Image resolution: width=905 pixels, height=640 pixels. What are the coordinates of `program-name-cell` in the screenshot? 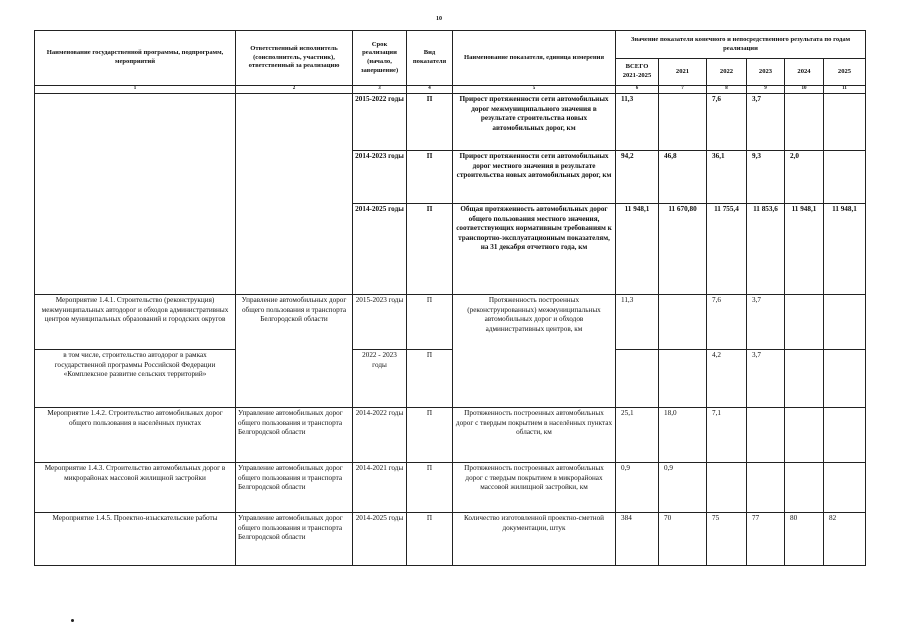 It's located at (135, 194).